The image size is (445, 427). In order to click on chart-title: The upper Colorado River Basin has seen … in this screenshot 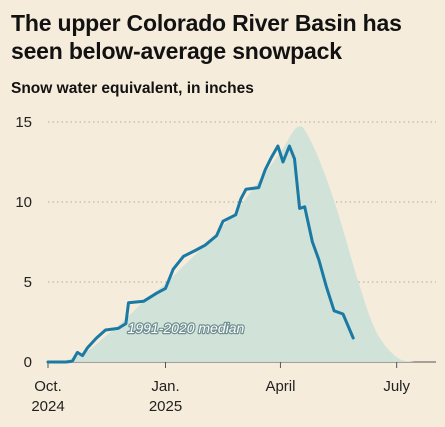, I will do `click(206, 37)`.